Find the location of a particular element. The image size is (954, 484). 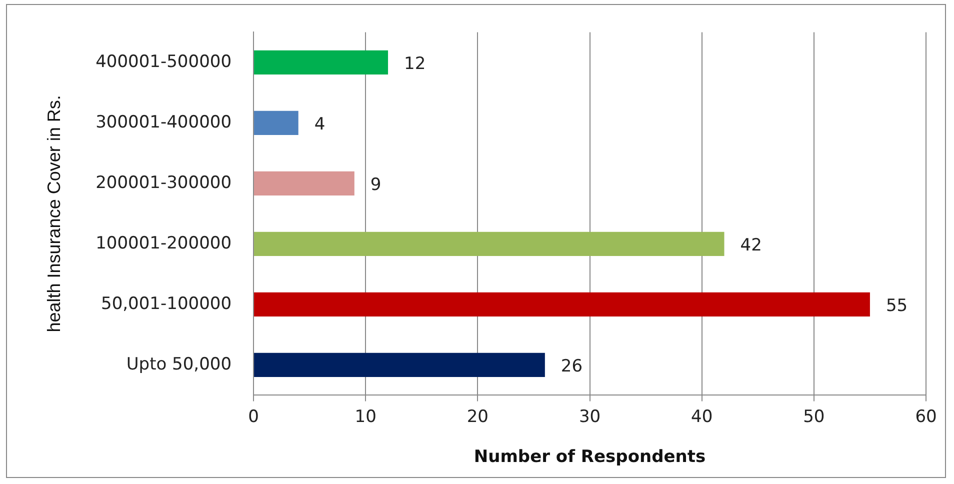

x-tick-label: 40 is located at coordinates (702, 416).